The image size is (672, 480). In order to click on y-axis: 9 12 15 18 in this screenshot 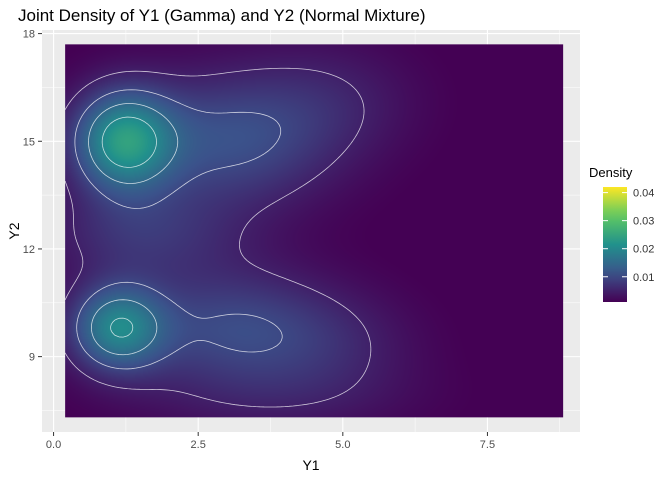, I will do `click(32, 196)`.